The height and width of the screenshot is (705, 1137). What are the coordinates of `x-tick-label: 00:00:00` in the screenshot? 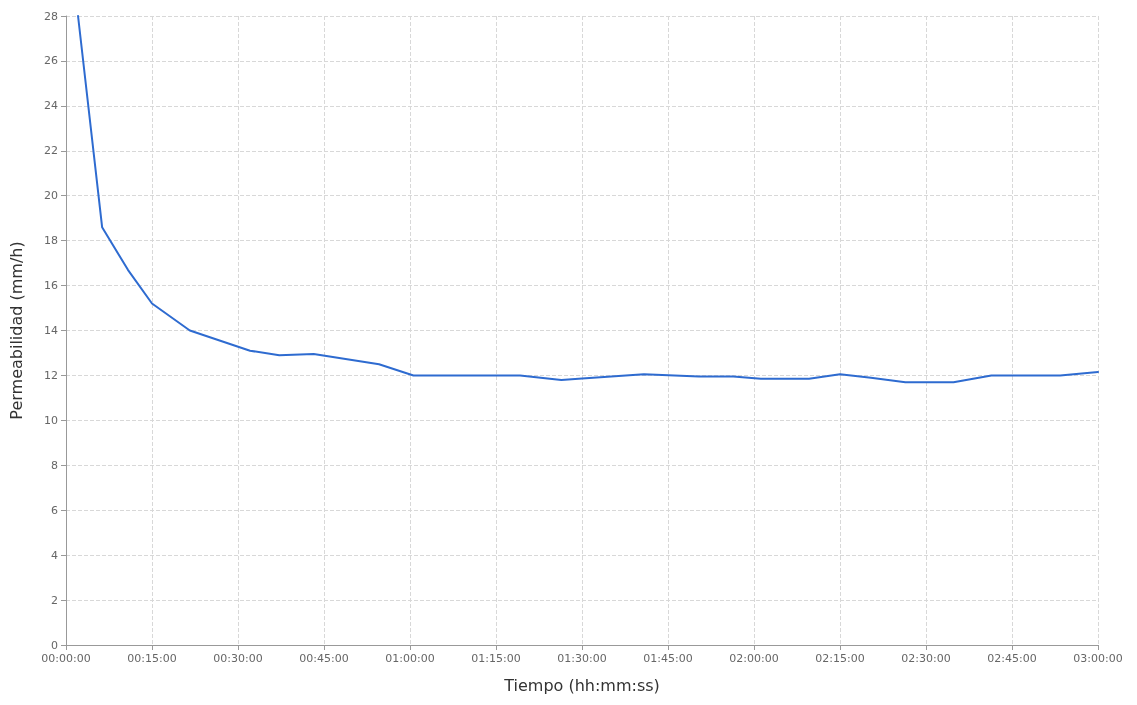 It's located at (66, 658).